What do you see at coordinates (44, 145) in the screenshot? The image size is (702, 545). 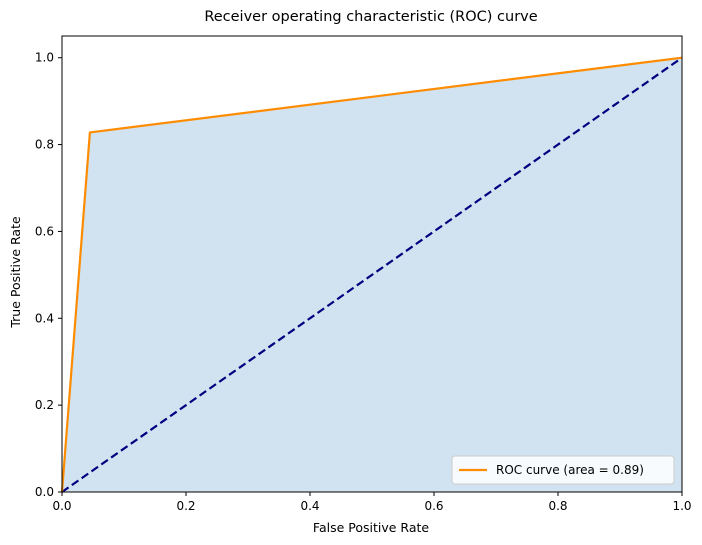 I see `y-tick-label: 0.8` at bounding box center [44, 145].